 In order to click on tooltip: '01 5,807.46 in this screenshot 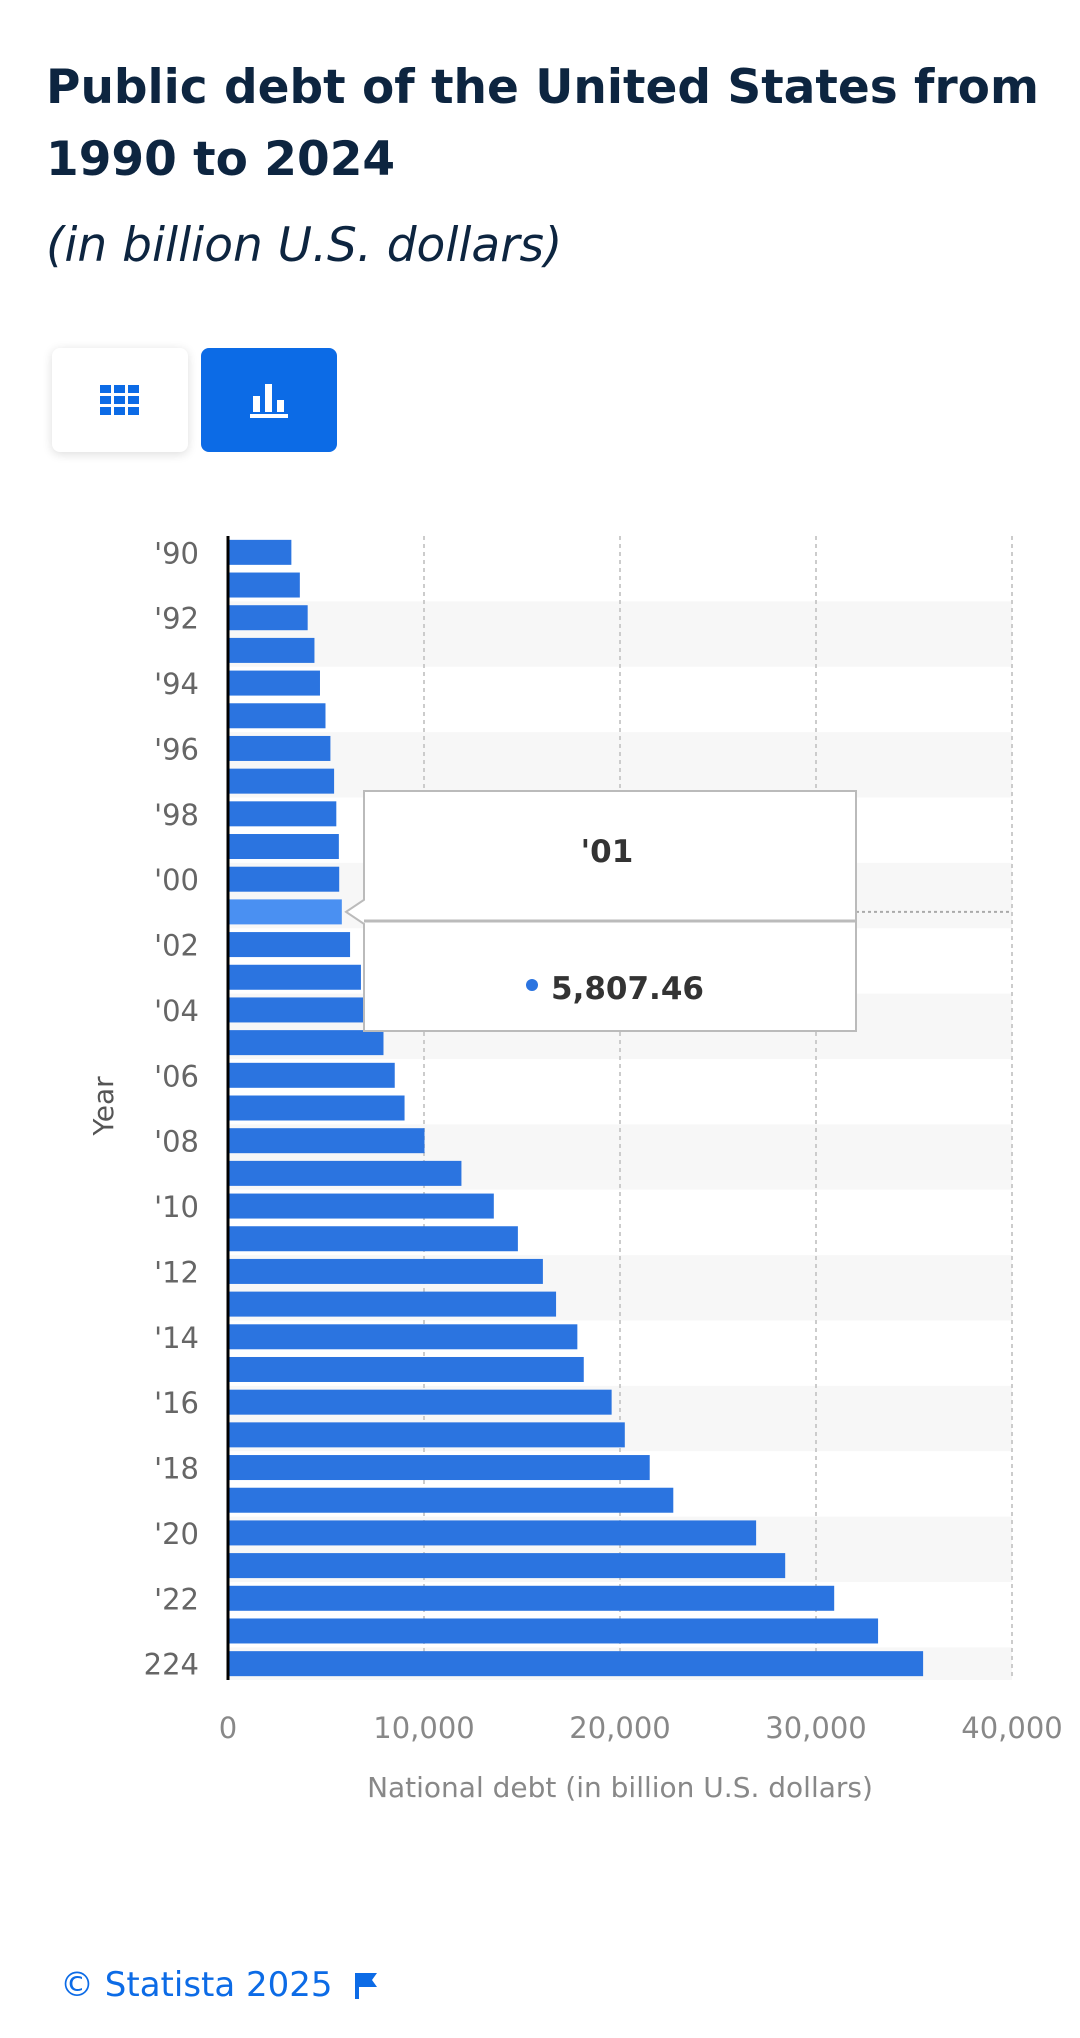, I will do `click(600, 911)`.